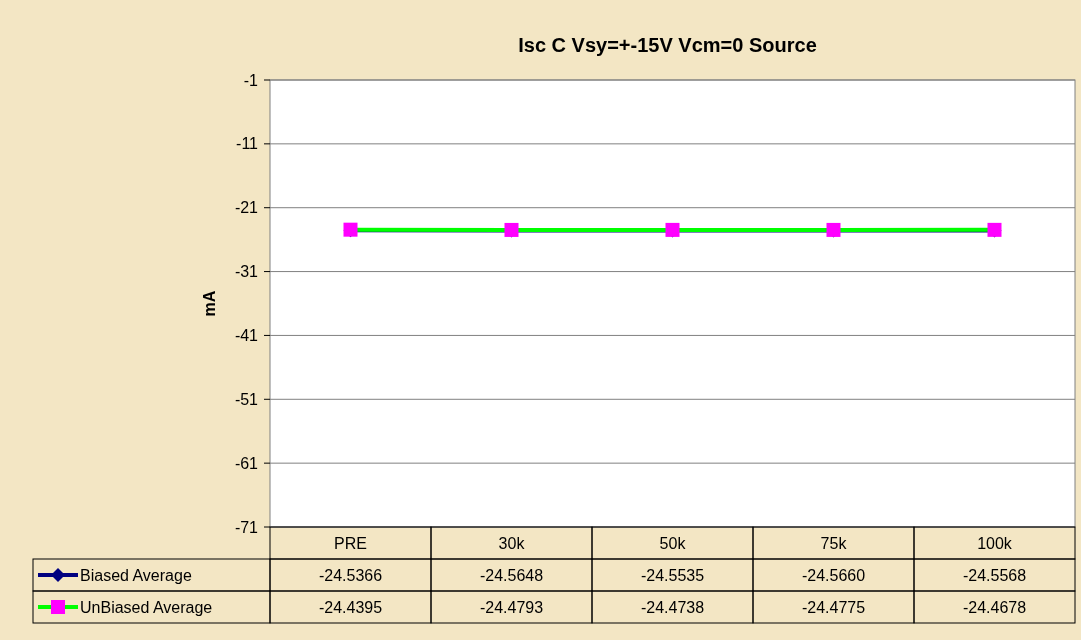  What do you see at coordinates (209, 303) in the screenshot?
I see `y-axis-title: mA` at bounding box center [209, 303].